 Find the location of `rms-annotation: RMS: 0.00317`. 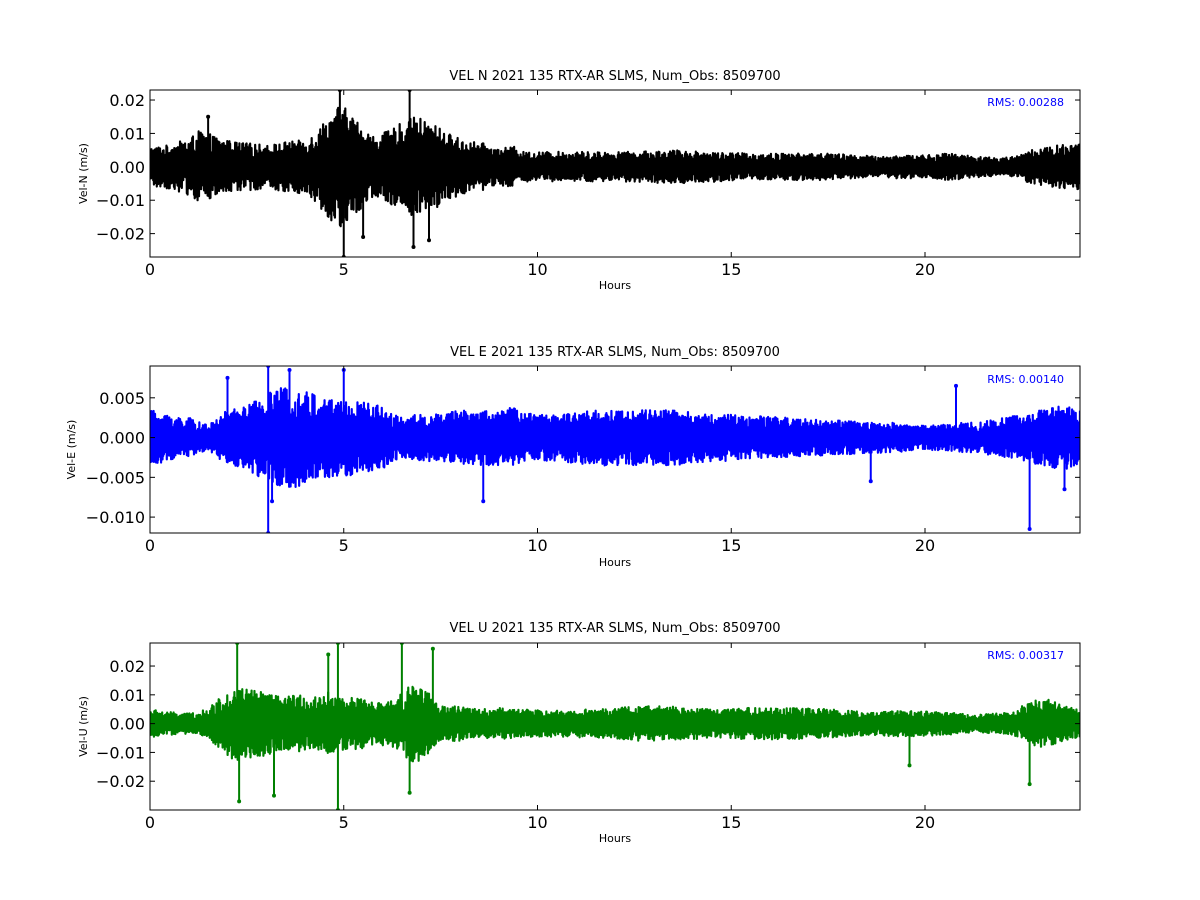

rms-annotation: RMS: 0.00317 is located at coordinates (1025, 655).